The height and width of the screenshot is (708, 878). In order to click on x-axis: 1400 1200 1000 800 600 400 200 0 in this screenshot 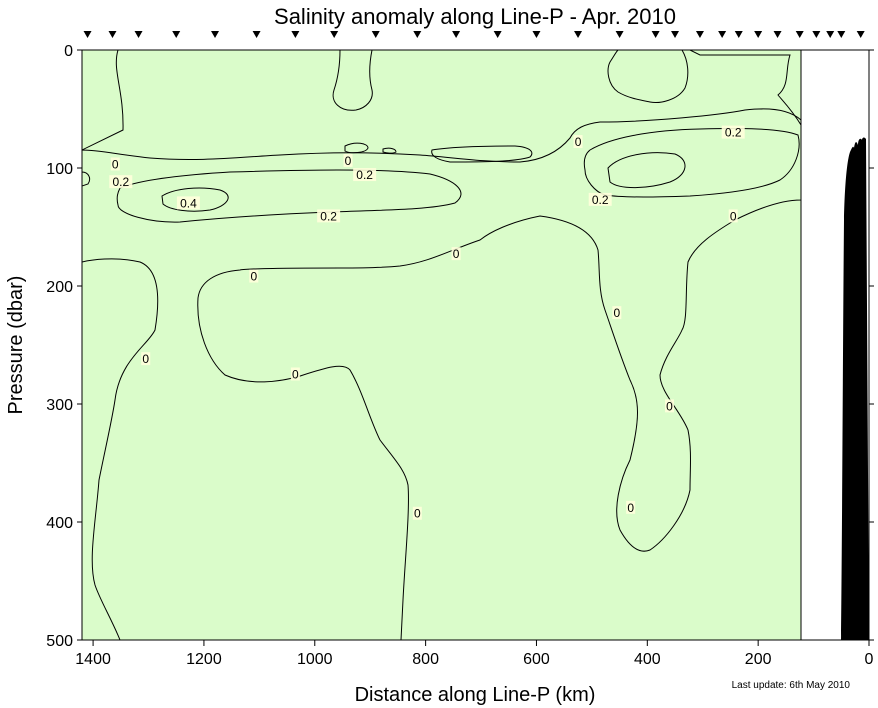, I will do `click(474, 654)`.